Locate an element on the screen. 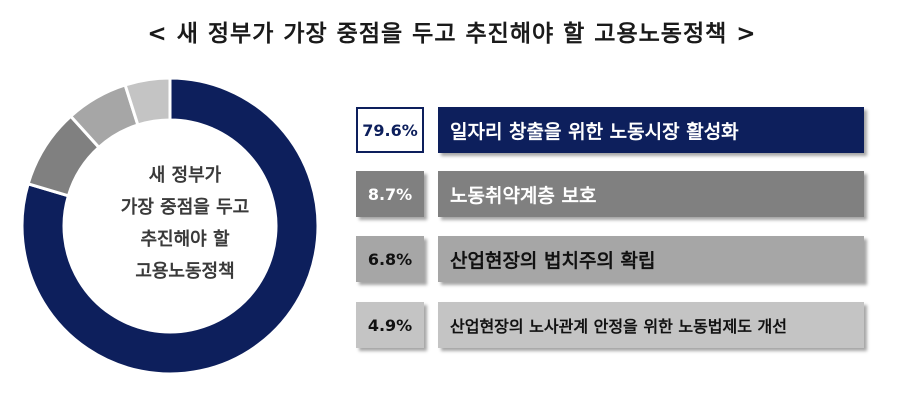 The image size is (904, 417). center-label-line: 가장 중점을 두고 is located at coordinates (185, 207).